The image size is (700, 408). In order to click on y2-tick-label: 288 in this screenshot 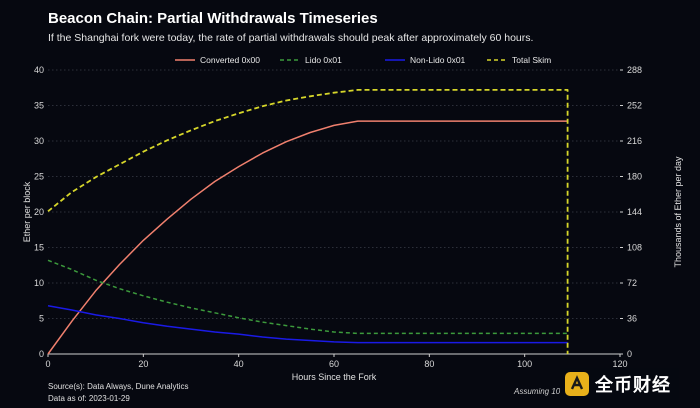, I will do `click(634, 70)`.